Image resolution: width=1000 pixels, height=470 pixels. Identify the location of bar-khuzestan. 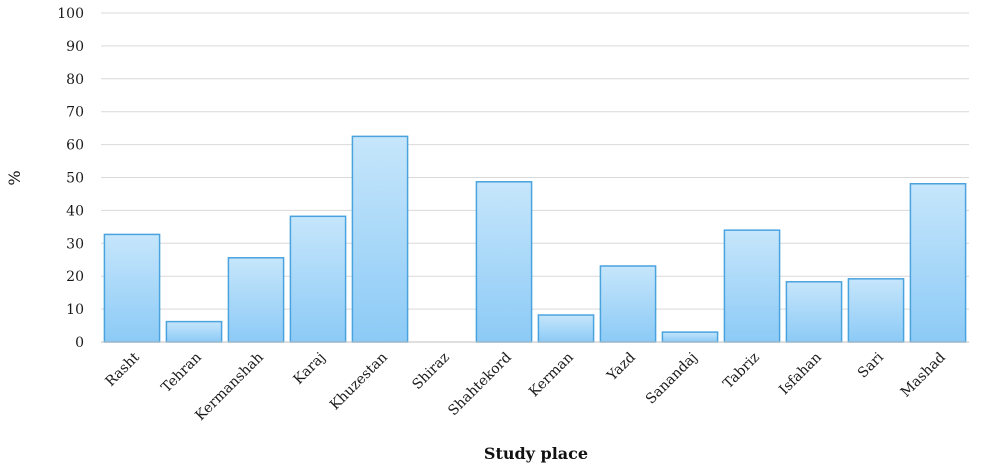
(380, 239).